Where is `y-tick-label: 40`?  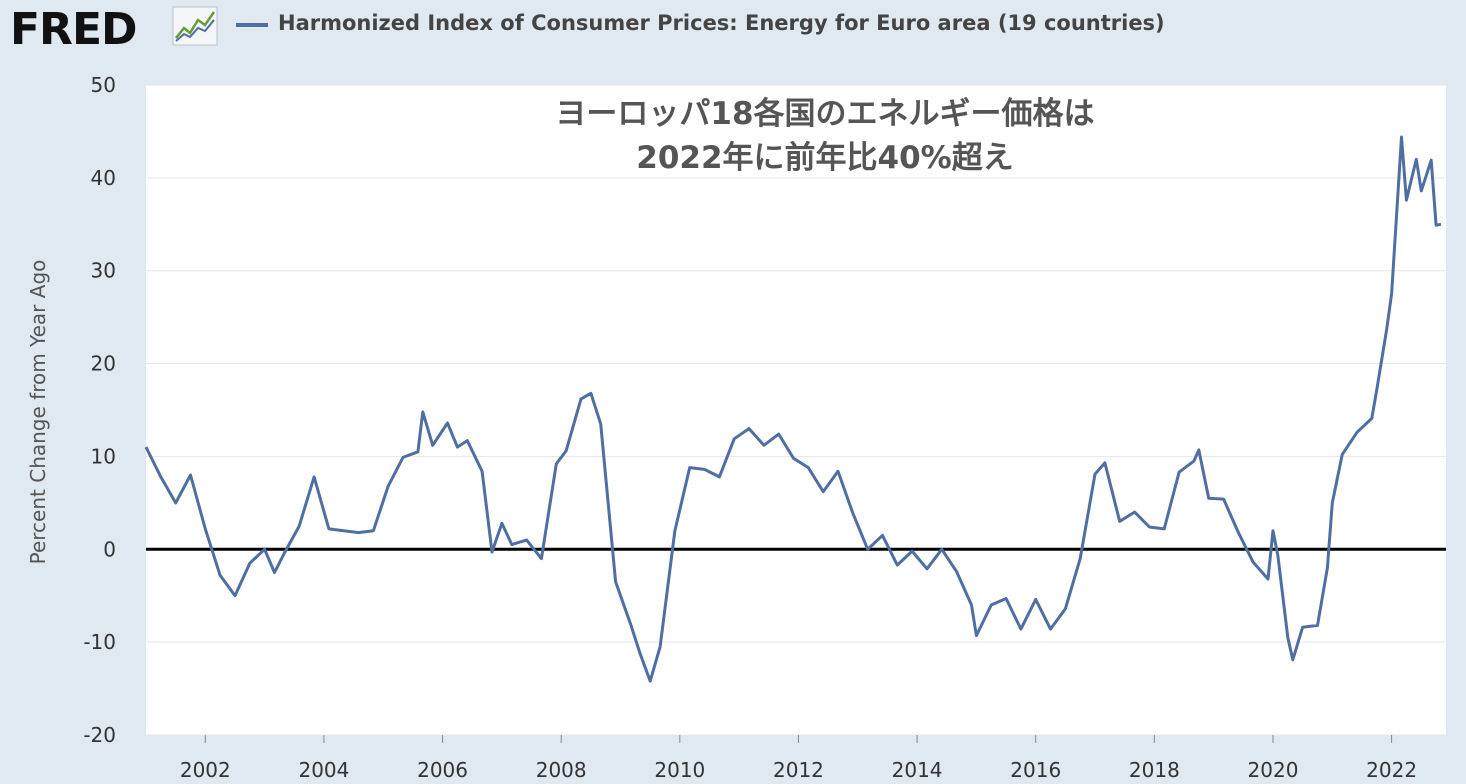 y-tick-label: 40 is located at coordinates (103, 178).